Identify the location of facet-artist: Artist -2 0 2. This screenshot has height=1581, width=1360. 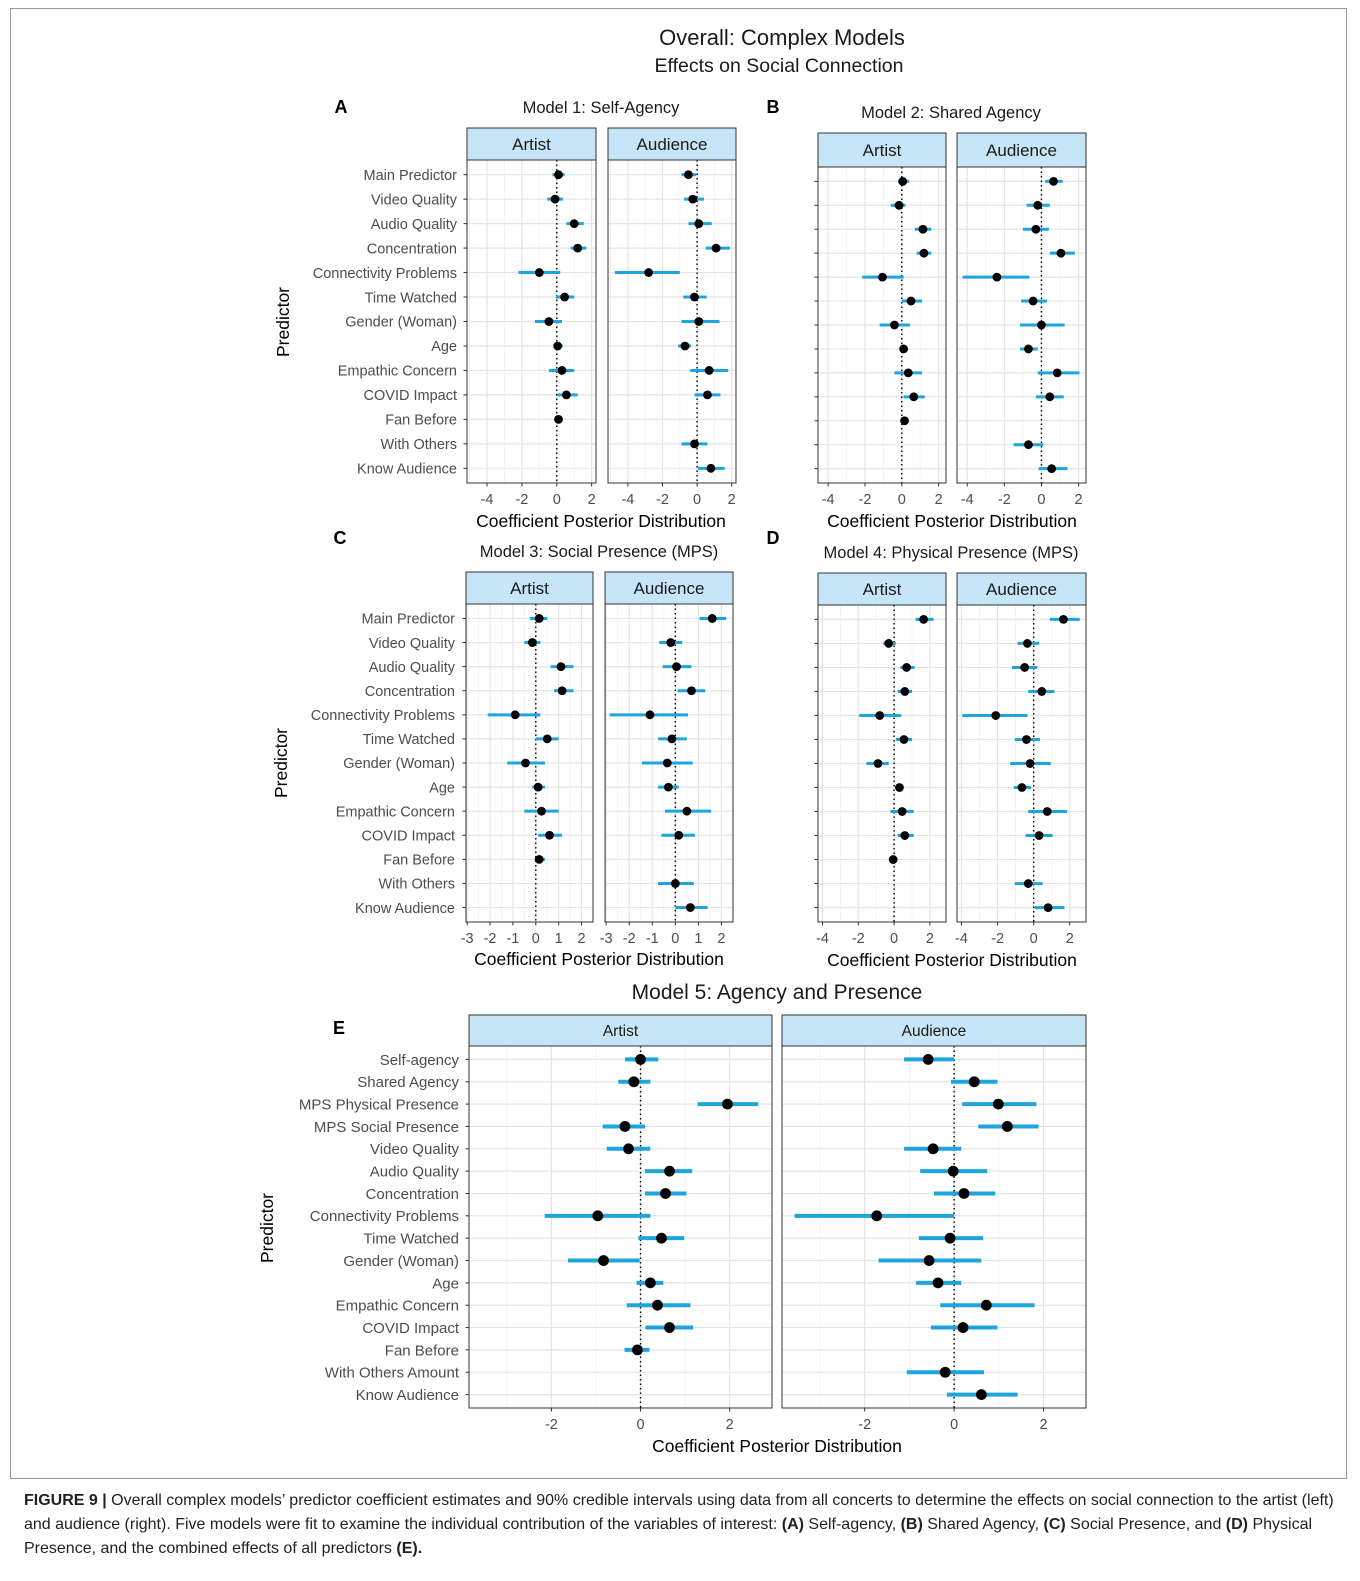
(620, 1223).